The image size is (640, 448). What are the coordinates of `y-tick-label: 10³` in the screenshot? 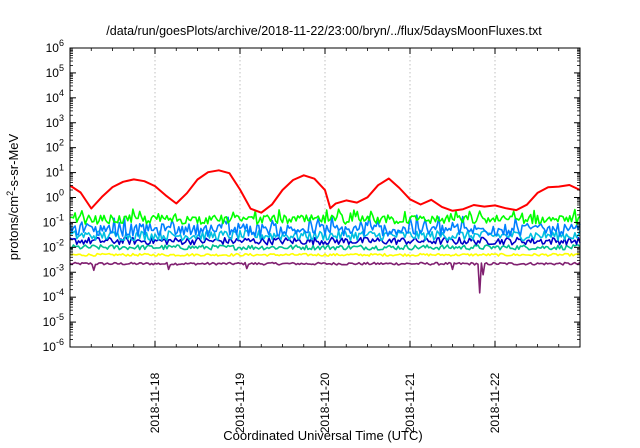 It's located at (55, 121).